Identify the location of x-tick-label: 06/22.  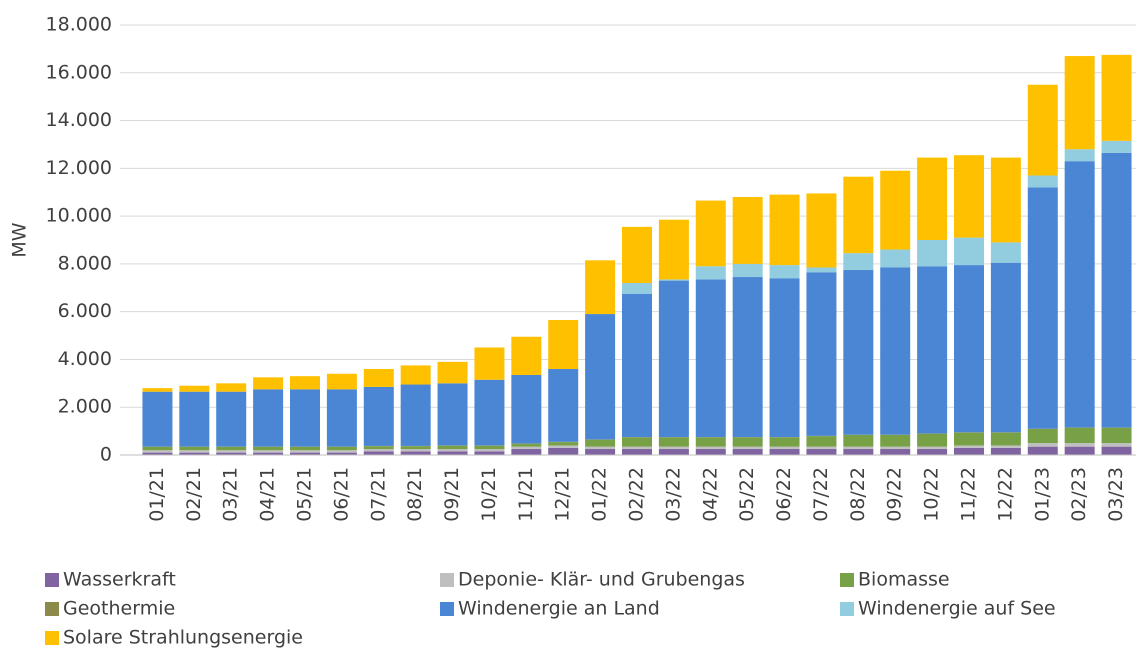
(784, 494).